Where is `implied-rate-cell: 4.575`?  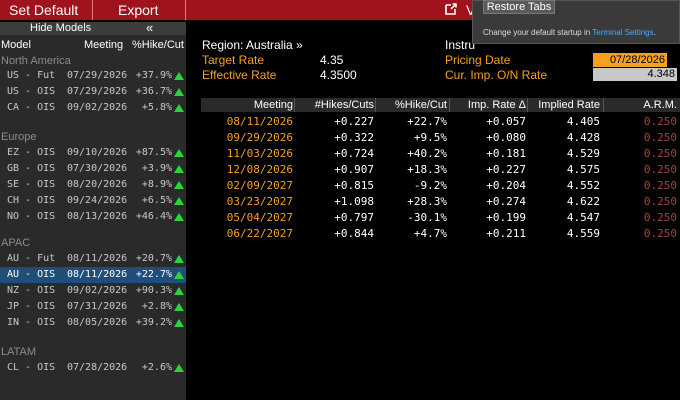
implied-rate-cell: 4.575 is located at coordinates (583, 169).